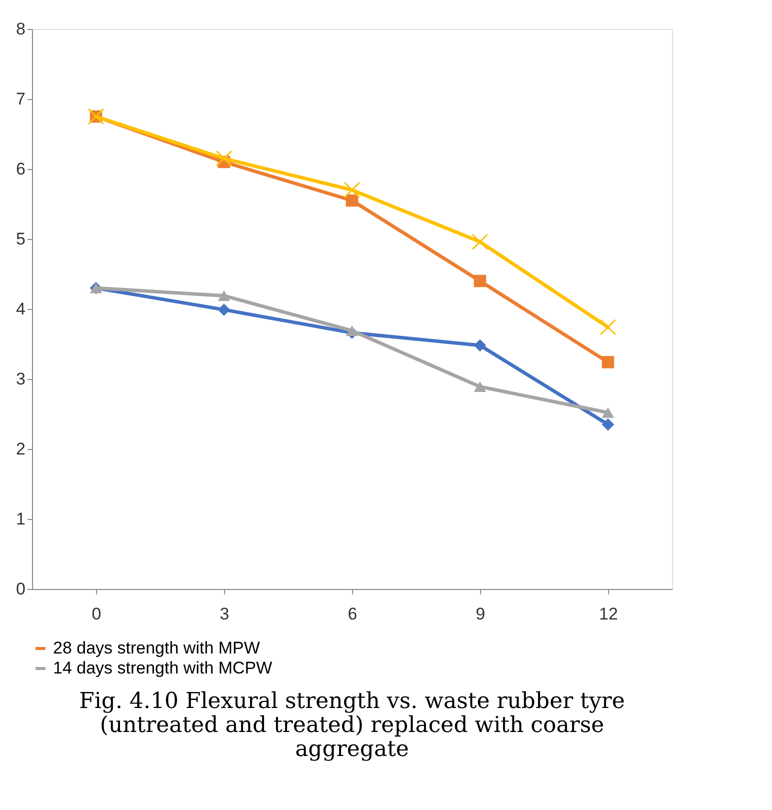 This screenshot has height=810, width=772. What do you see at coordinates (21, 309) in the screenshot?
I see `y-tick-label: 4` at bounding box center [21, 309].